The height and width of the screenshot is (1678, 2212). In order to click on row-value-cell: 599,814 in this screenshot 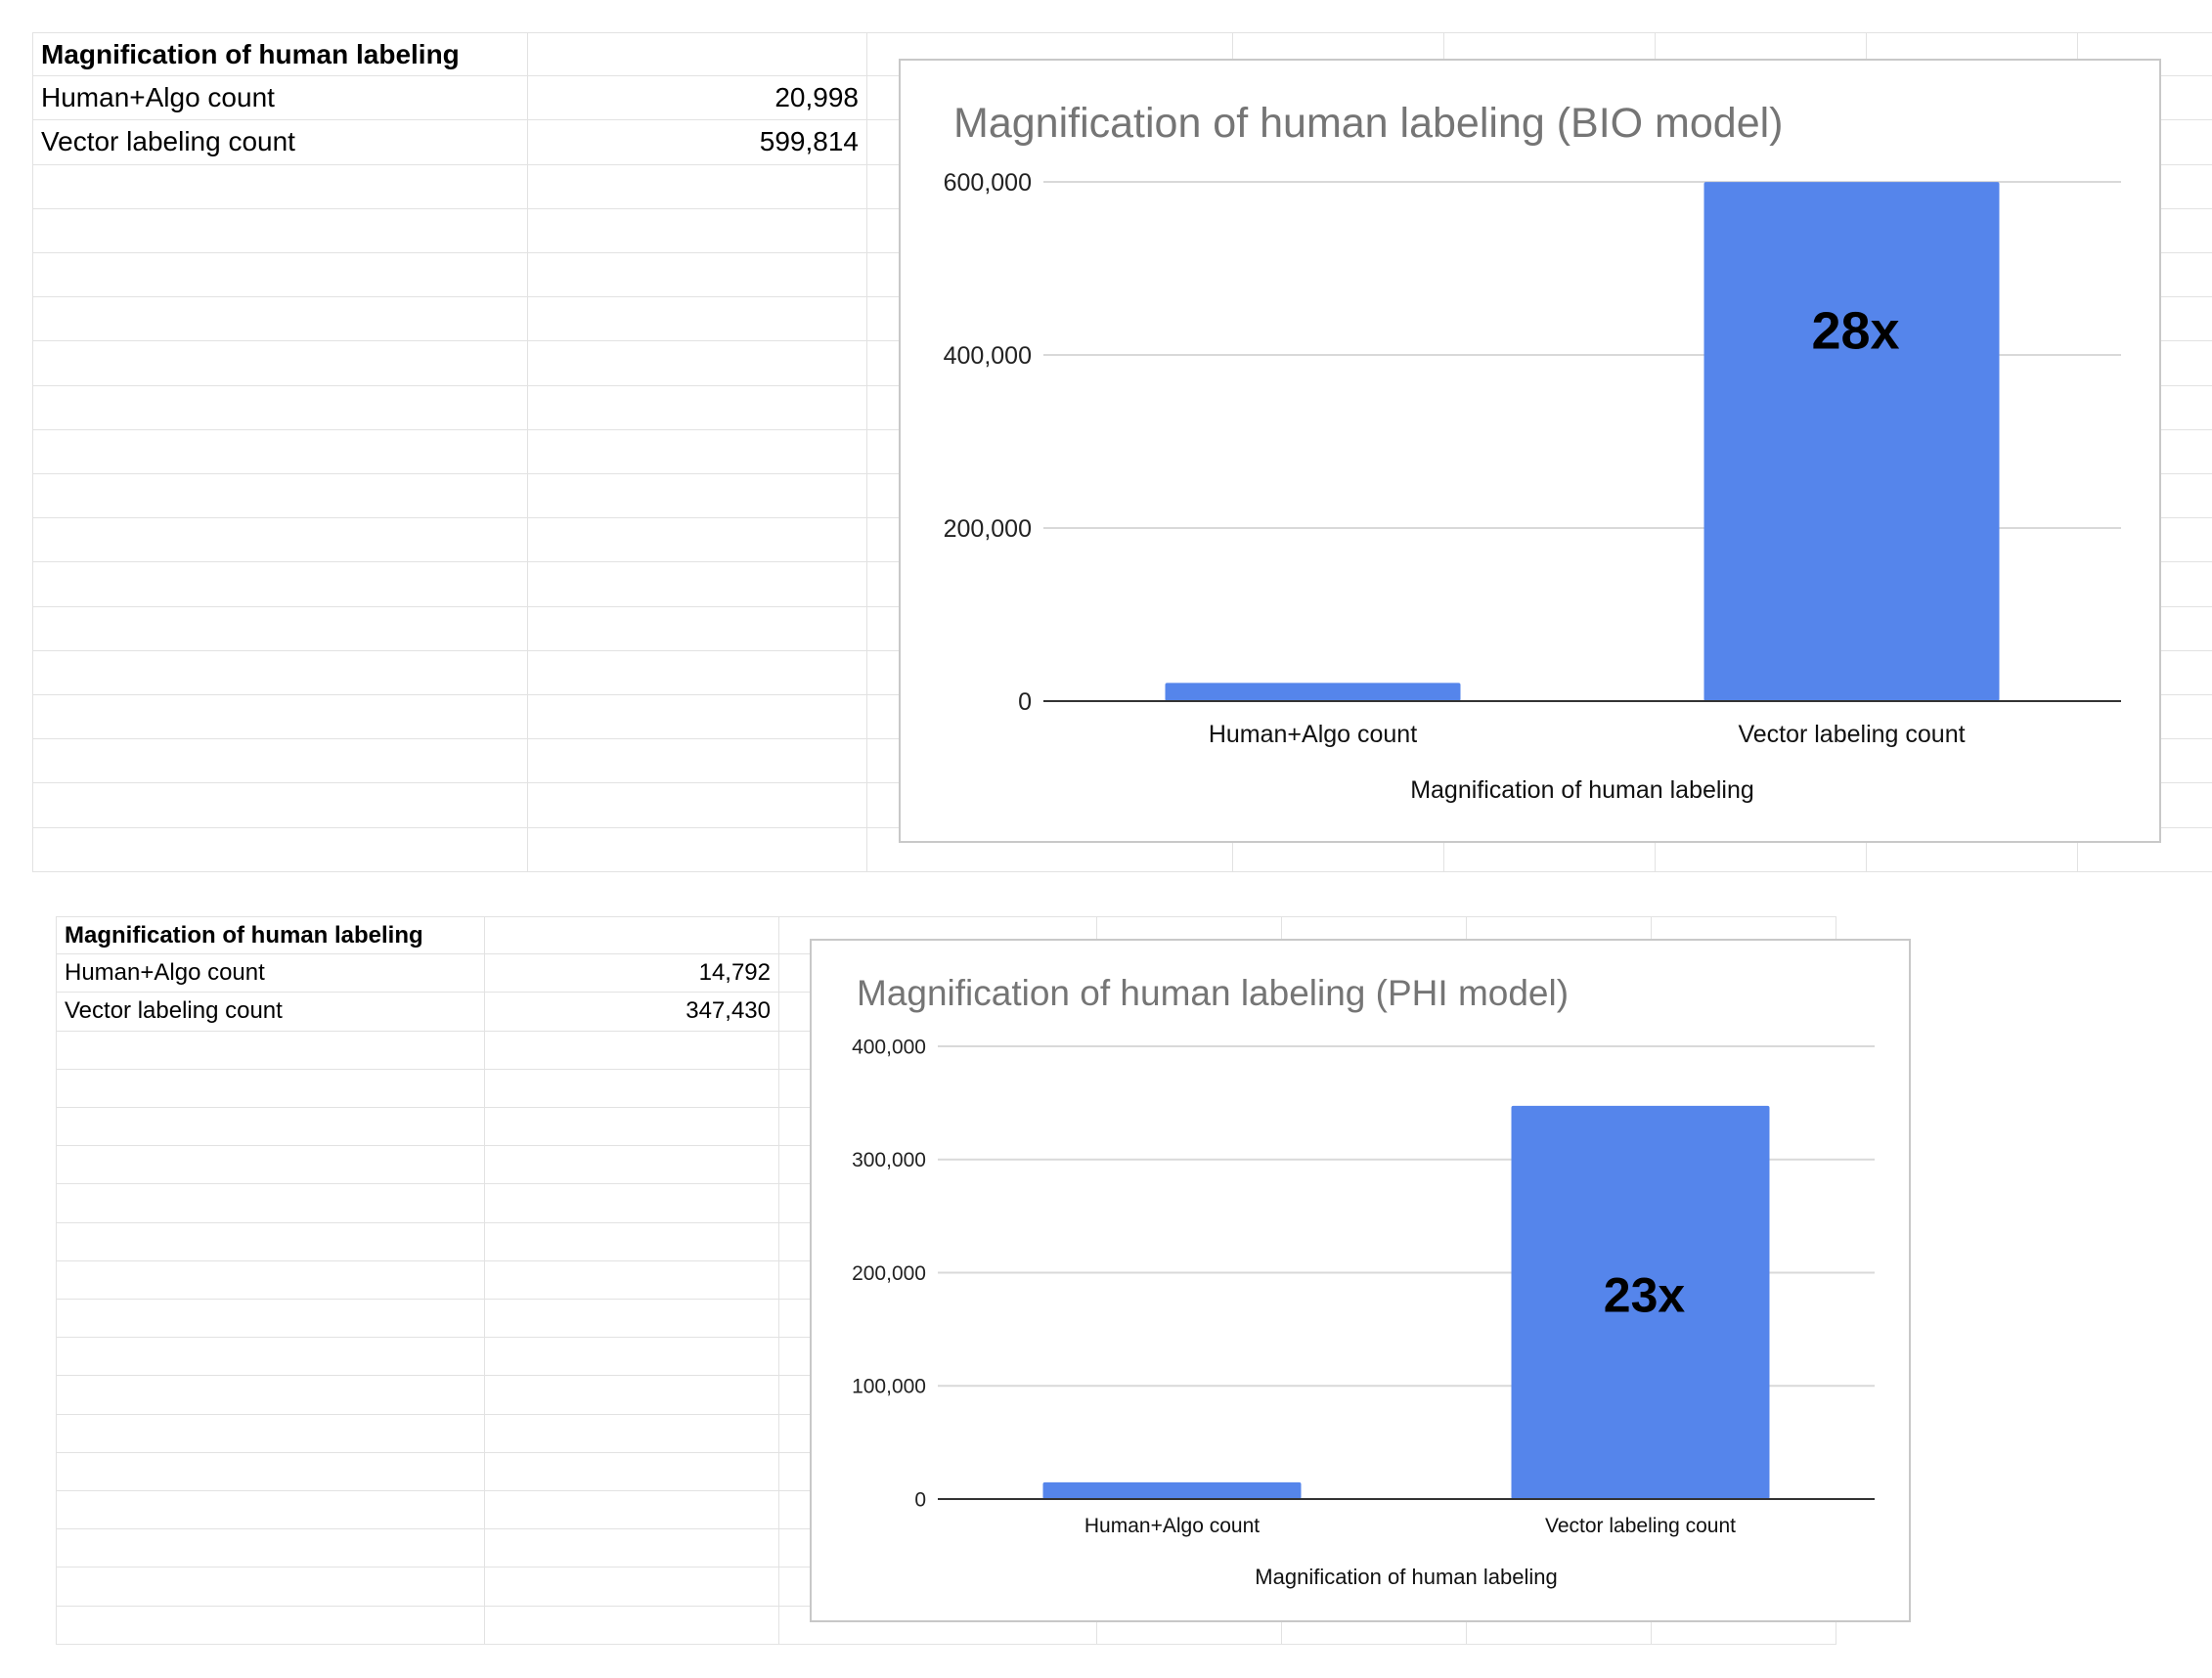, I will do `click(697, 143)`.